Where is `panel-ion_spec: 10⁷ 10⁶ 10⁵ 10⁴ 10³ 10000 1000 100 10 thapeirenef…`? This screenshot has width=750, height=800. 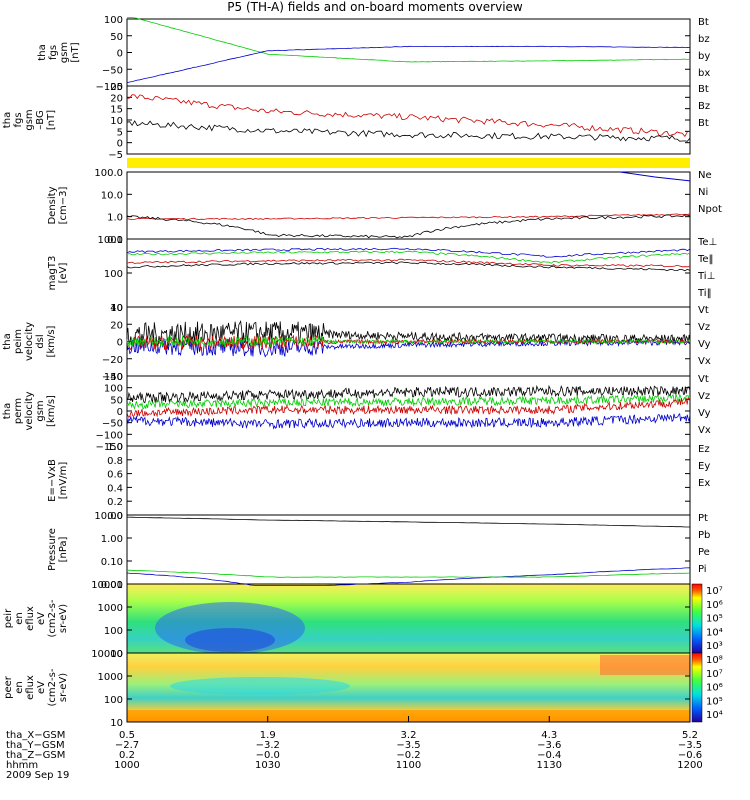
panel-ion_spec: 10⁷ 10⁶ 10⁵ 10⁴ 10³ 10000 1000 100 10 thapeirenef… is located at coordinates (361, 620).